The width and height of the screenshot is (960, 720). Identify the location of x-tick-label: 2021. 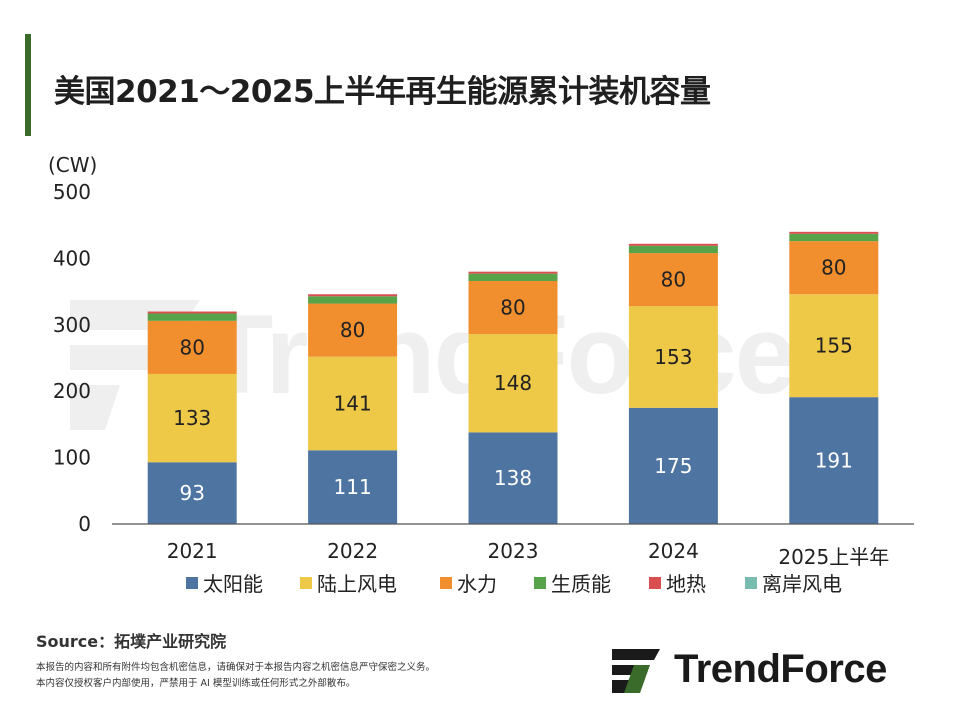
(192, 551).